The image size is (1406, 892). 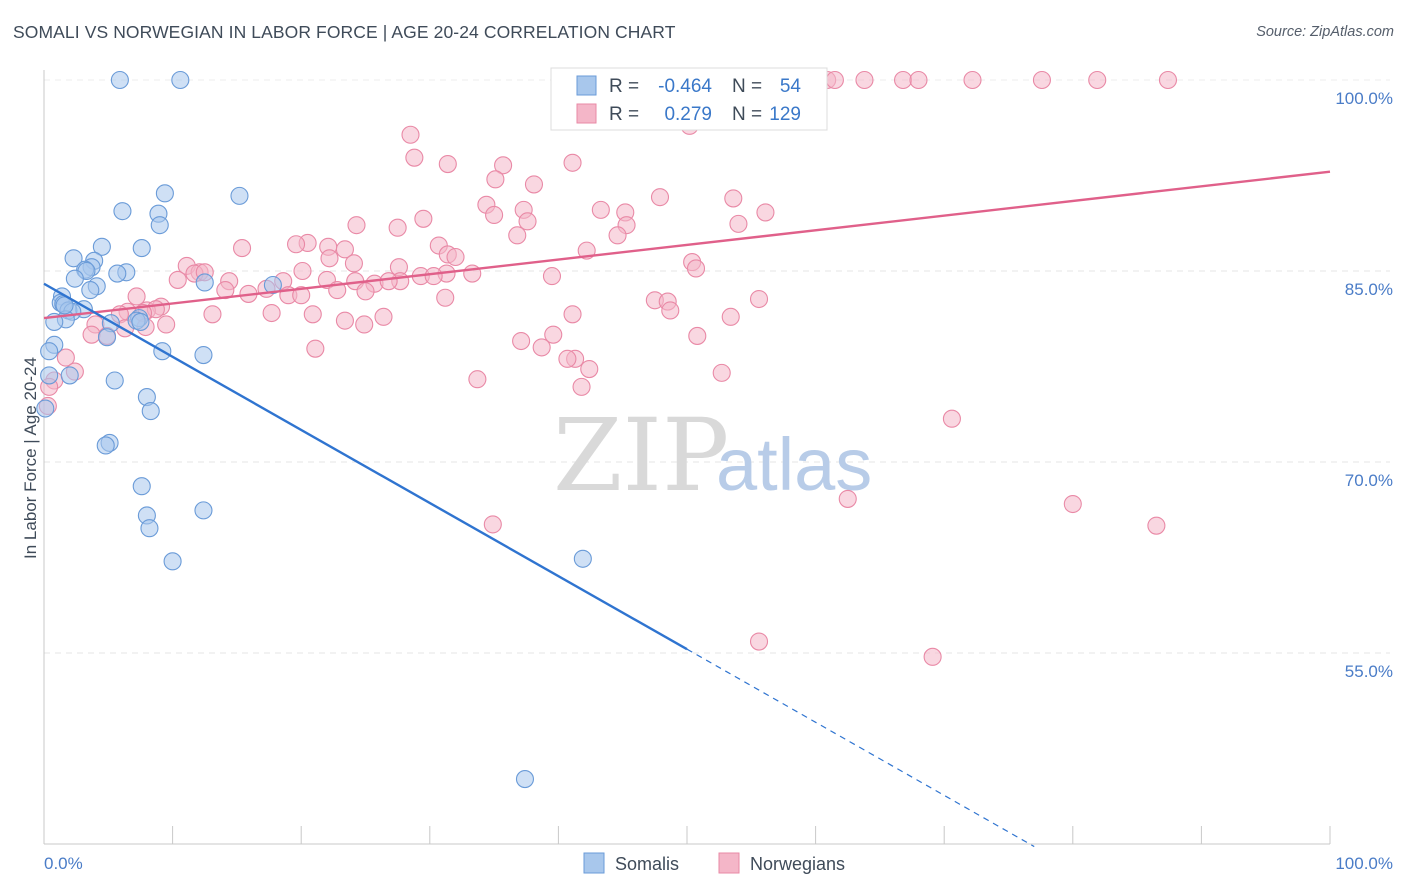 What do you see at coordinates (729, 863) in the screenshot?
I see `bottom-legend-swatch-norwegians` at bounding box center [729, 863].